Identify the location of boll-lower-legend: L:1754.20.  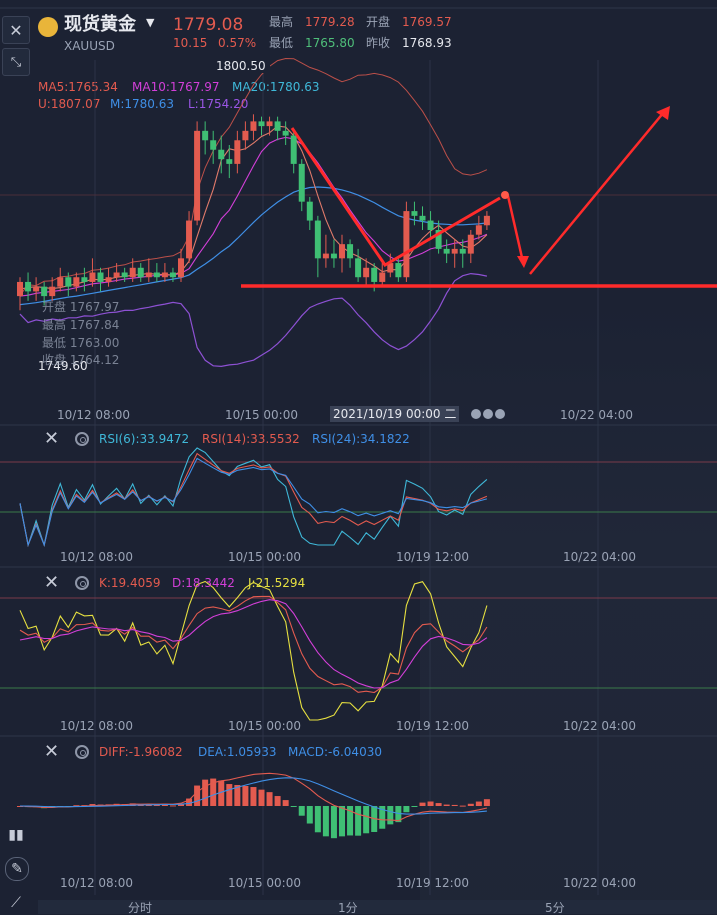
(218, 104).